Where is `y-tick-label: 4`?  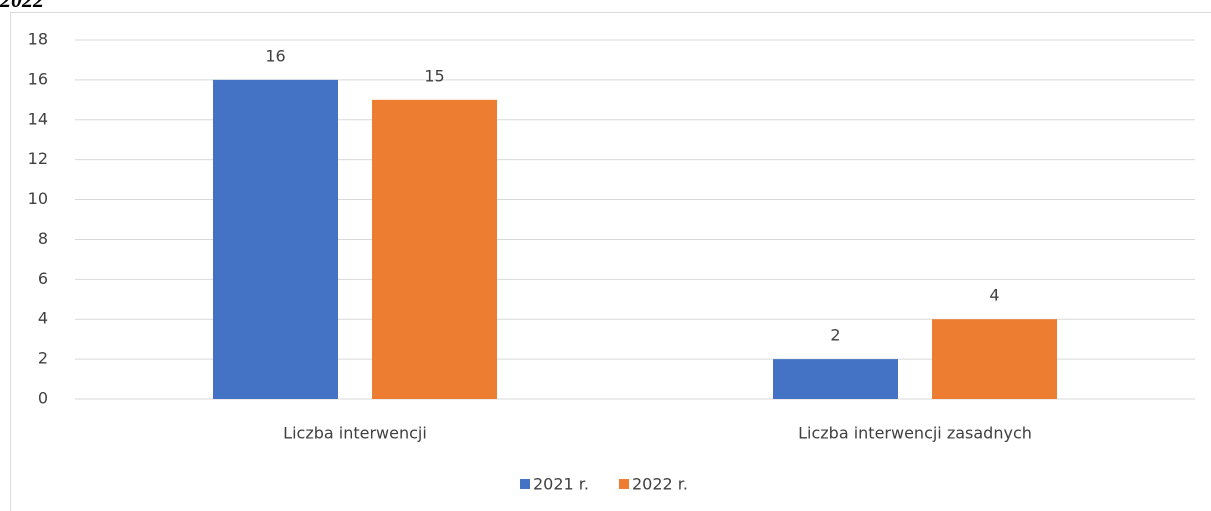 y-tick-label: 4 is located at coordinates (43, 318).